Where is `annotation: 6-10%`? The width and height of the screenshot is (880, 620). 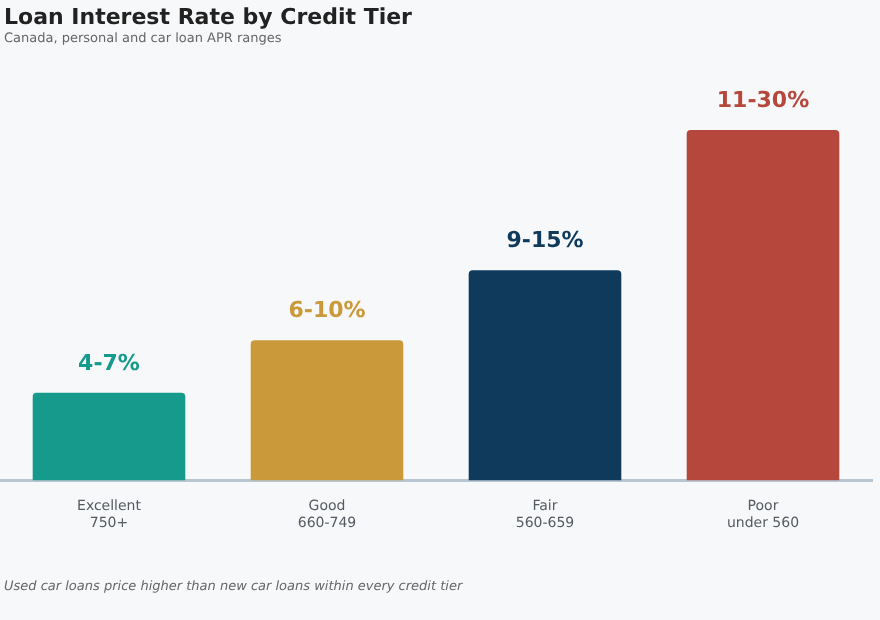
annotation: 6-10% is located at coordinates (327, 309).